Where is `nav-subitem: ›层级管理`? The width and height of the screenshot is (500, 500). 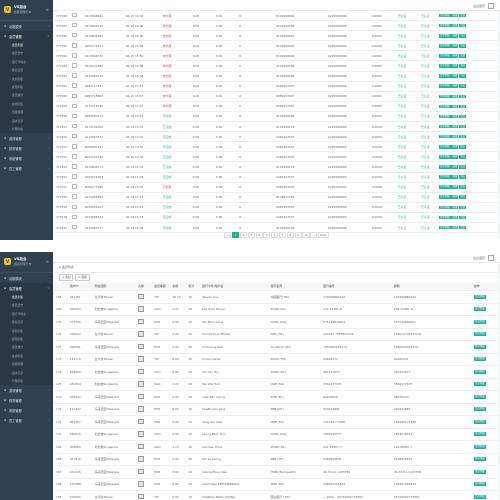
nav-subitem: ›层级管理 is located at coordinates (26, 364).